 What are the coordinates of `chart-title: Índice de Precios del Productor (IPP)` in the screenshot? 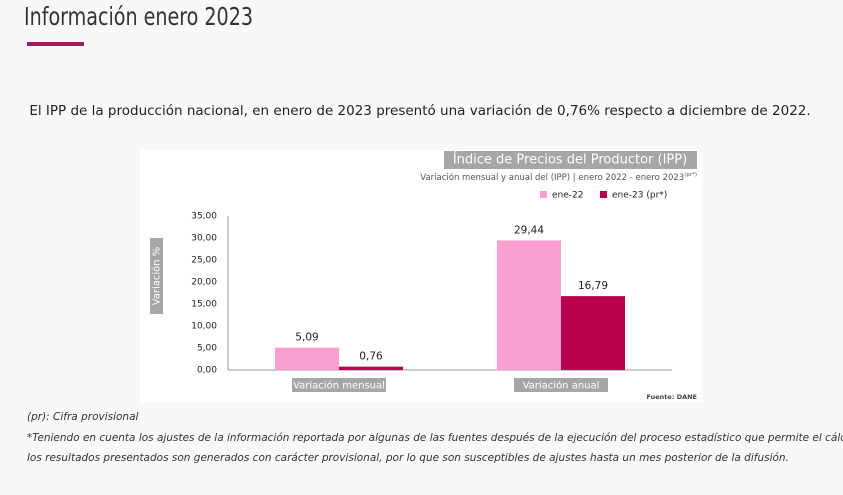 It's located at (570, 160).